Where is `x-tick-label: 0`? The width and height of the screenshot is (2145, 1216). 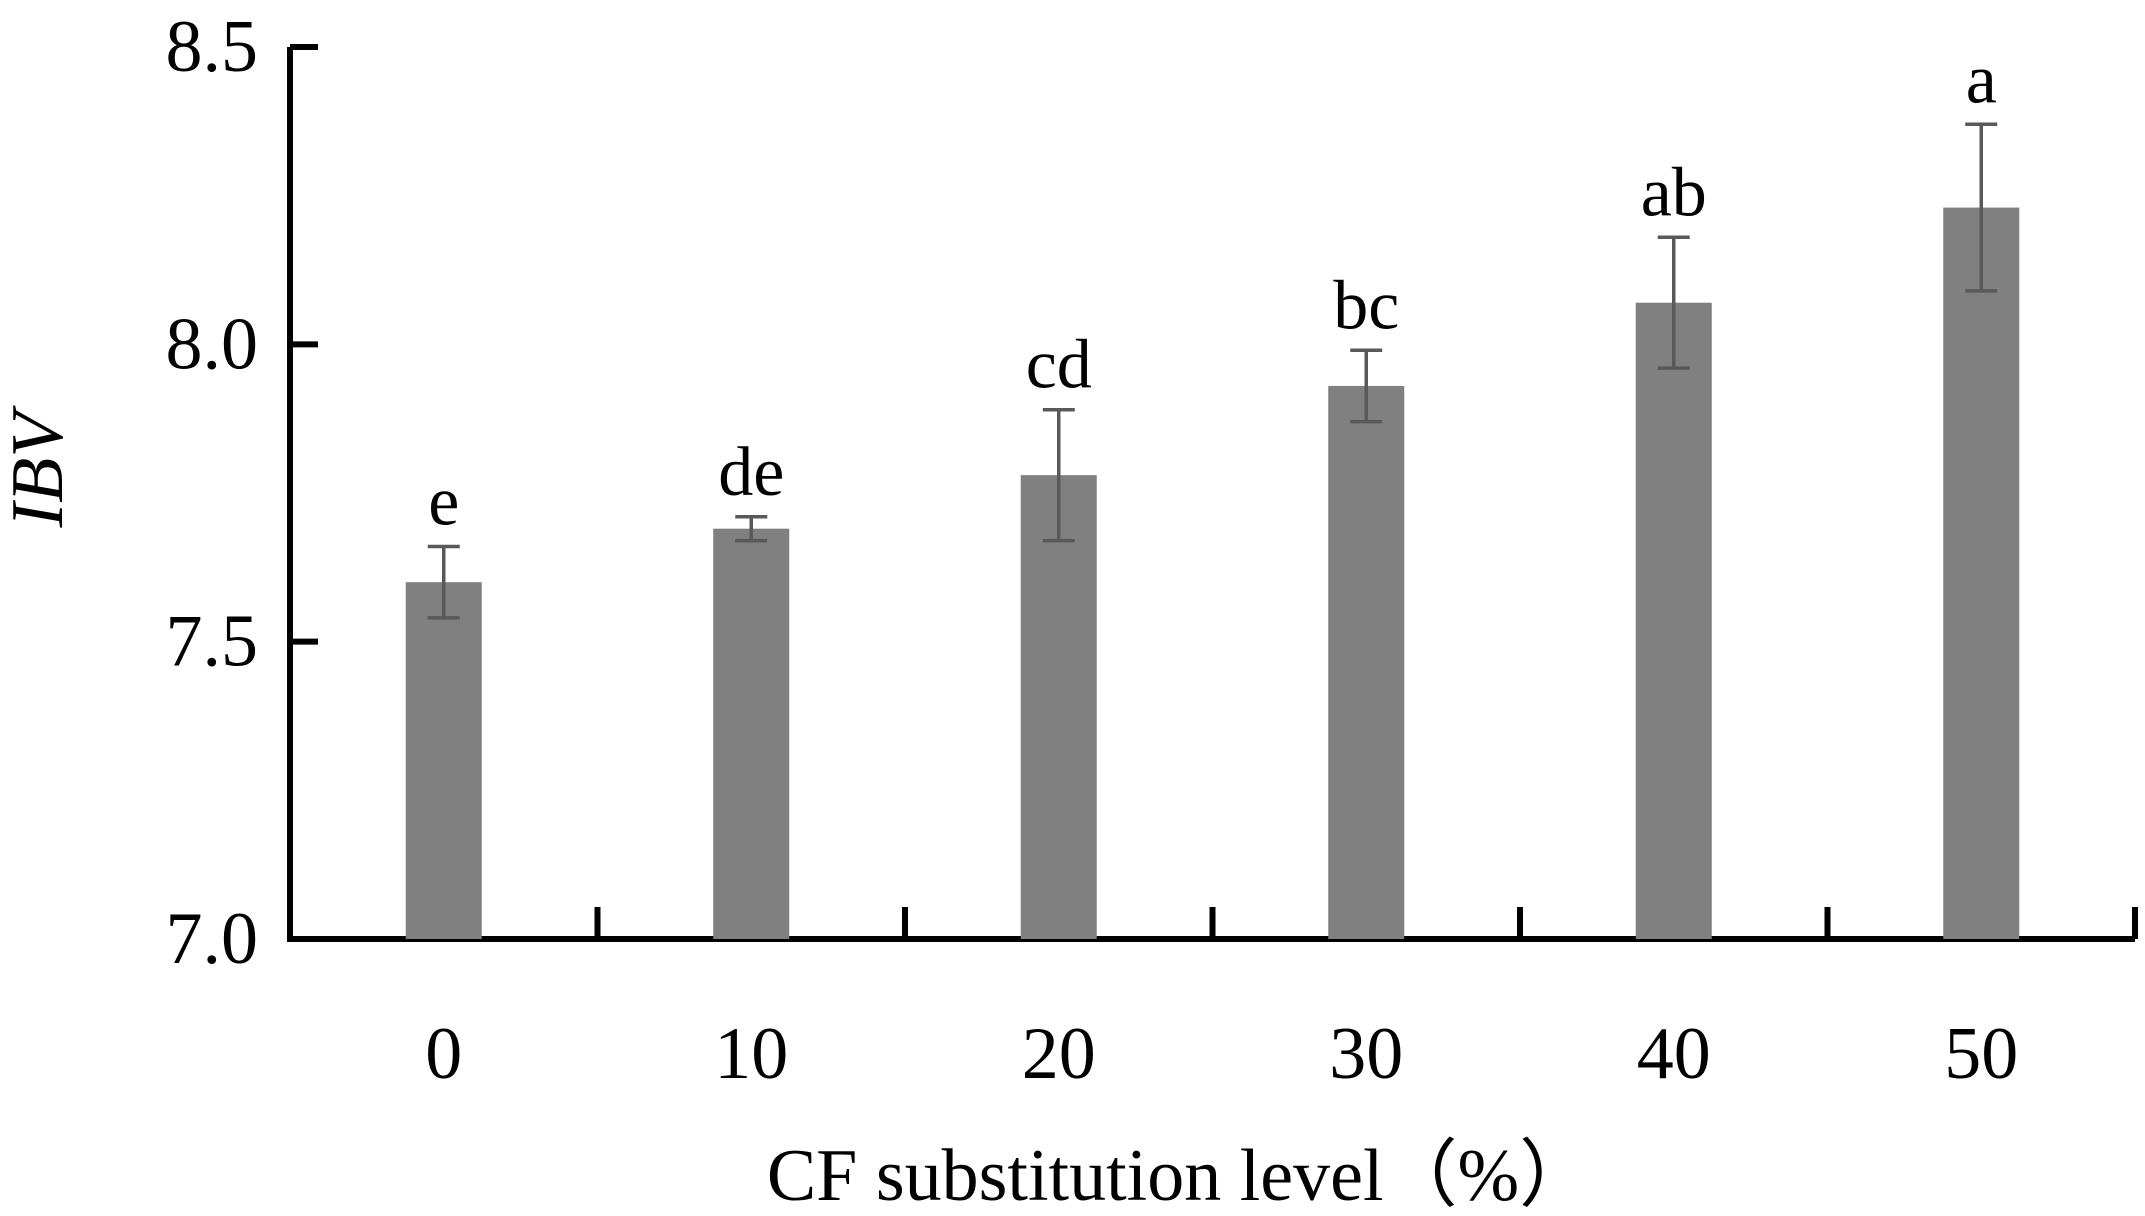 x-tick-label: 0 is located at coordinates (443, 1054).